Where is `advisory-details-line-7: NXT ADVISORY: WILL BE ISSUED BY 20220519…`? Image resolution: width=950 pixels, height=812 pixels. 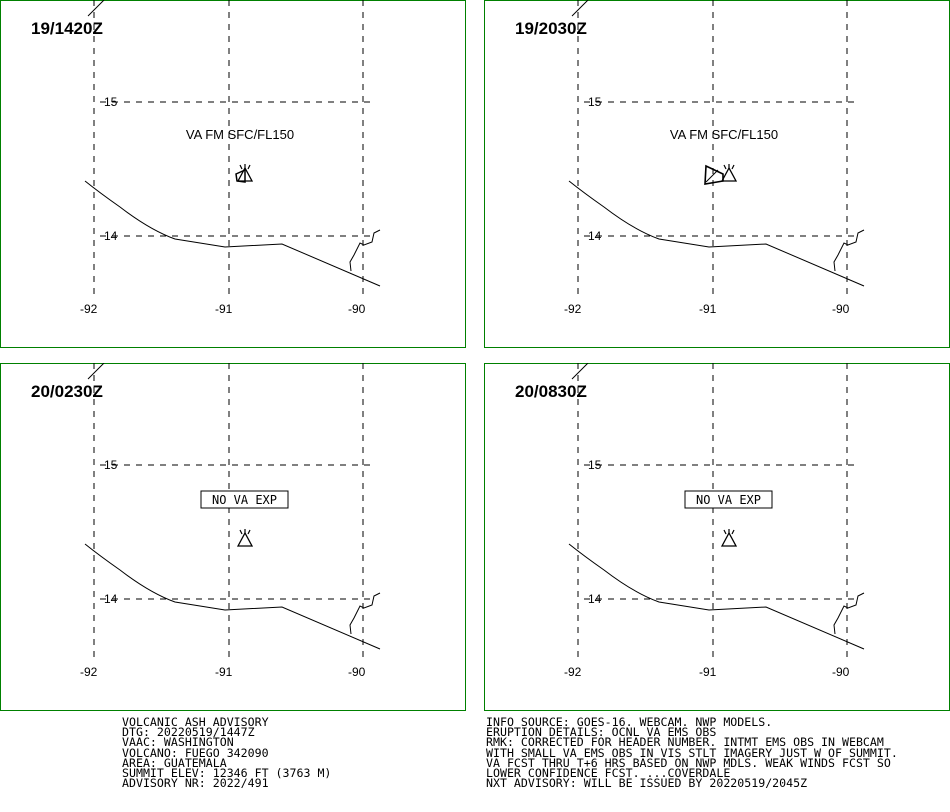 advisory-details-line-7: NXT ADVISORY: WILL BE ISSUED BY 20220519… is located at coordinates (647, 783).